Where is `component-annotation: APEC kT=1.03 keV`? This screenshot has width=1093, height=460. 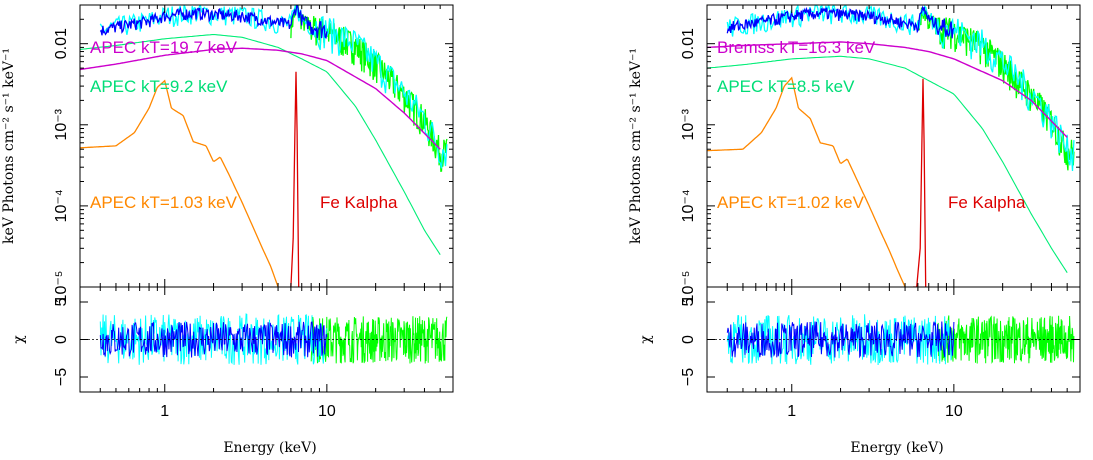 component-annotation: APEC kT=1.03 keV is located at coordinates (164, 202).